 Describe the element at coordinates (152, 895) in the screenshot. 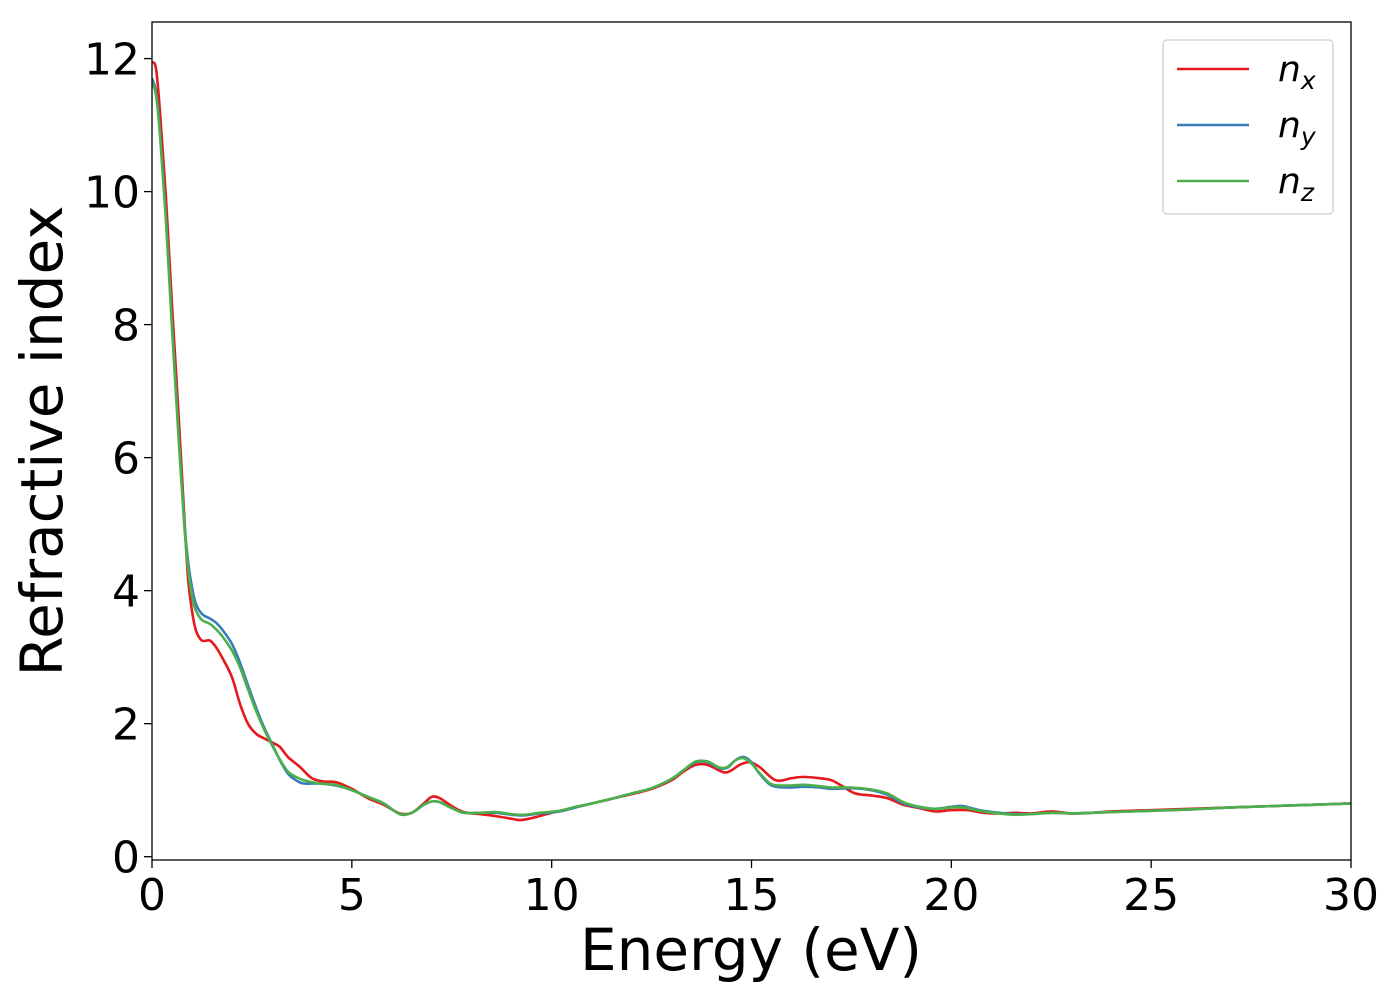

I see `x-tick-label: 0` at that location.